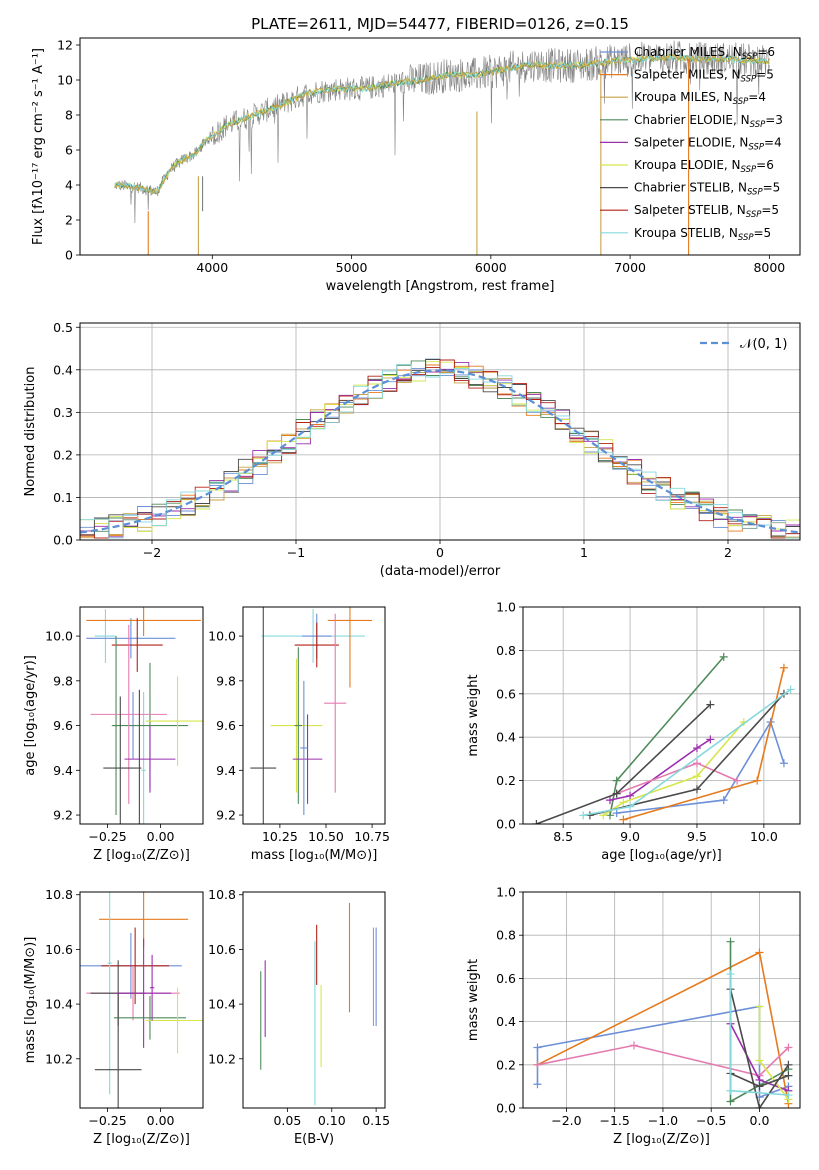 The image size is (819, 1170). What do you see at coordinates (702, 234) in the screenshot?
I see `legend-entry: Kroupa STELIB, NSSP=5` at bounding box center [702, 234].